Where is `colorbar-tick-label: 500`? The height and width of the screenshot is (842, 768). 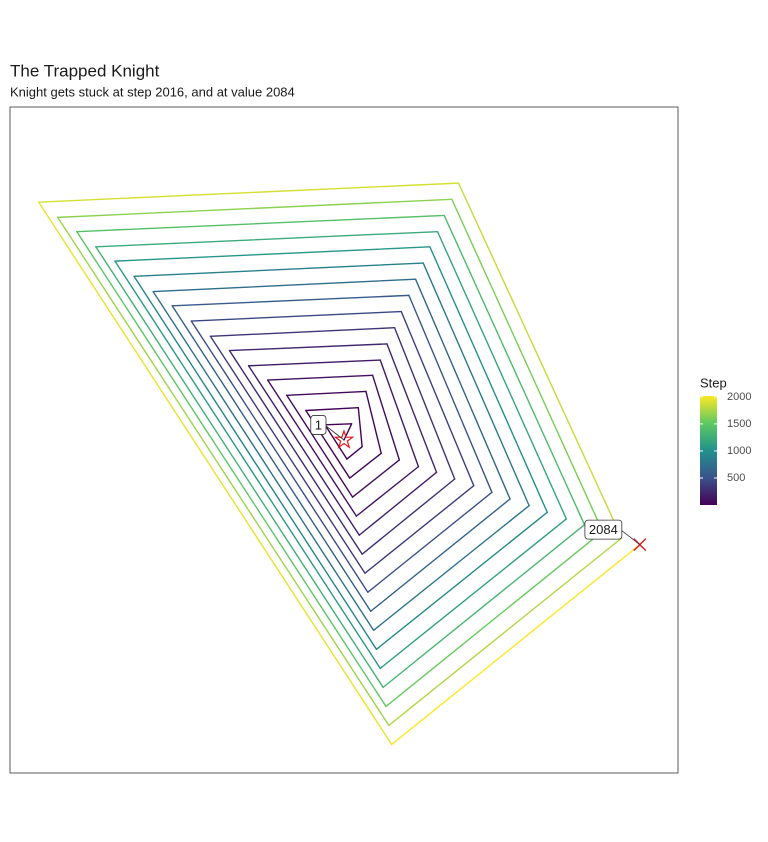
colorbar-tick-label: 500 is located at coordinates (736, 478).